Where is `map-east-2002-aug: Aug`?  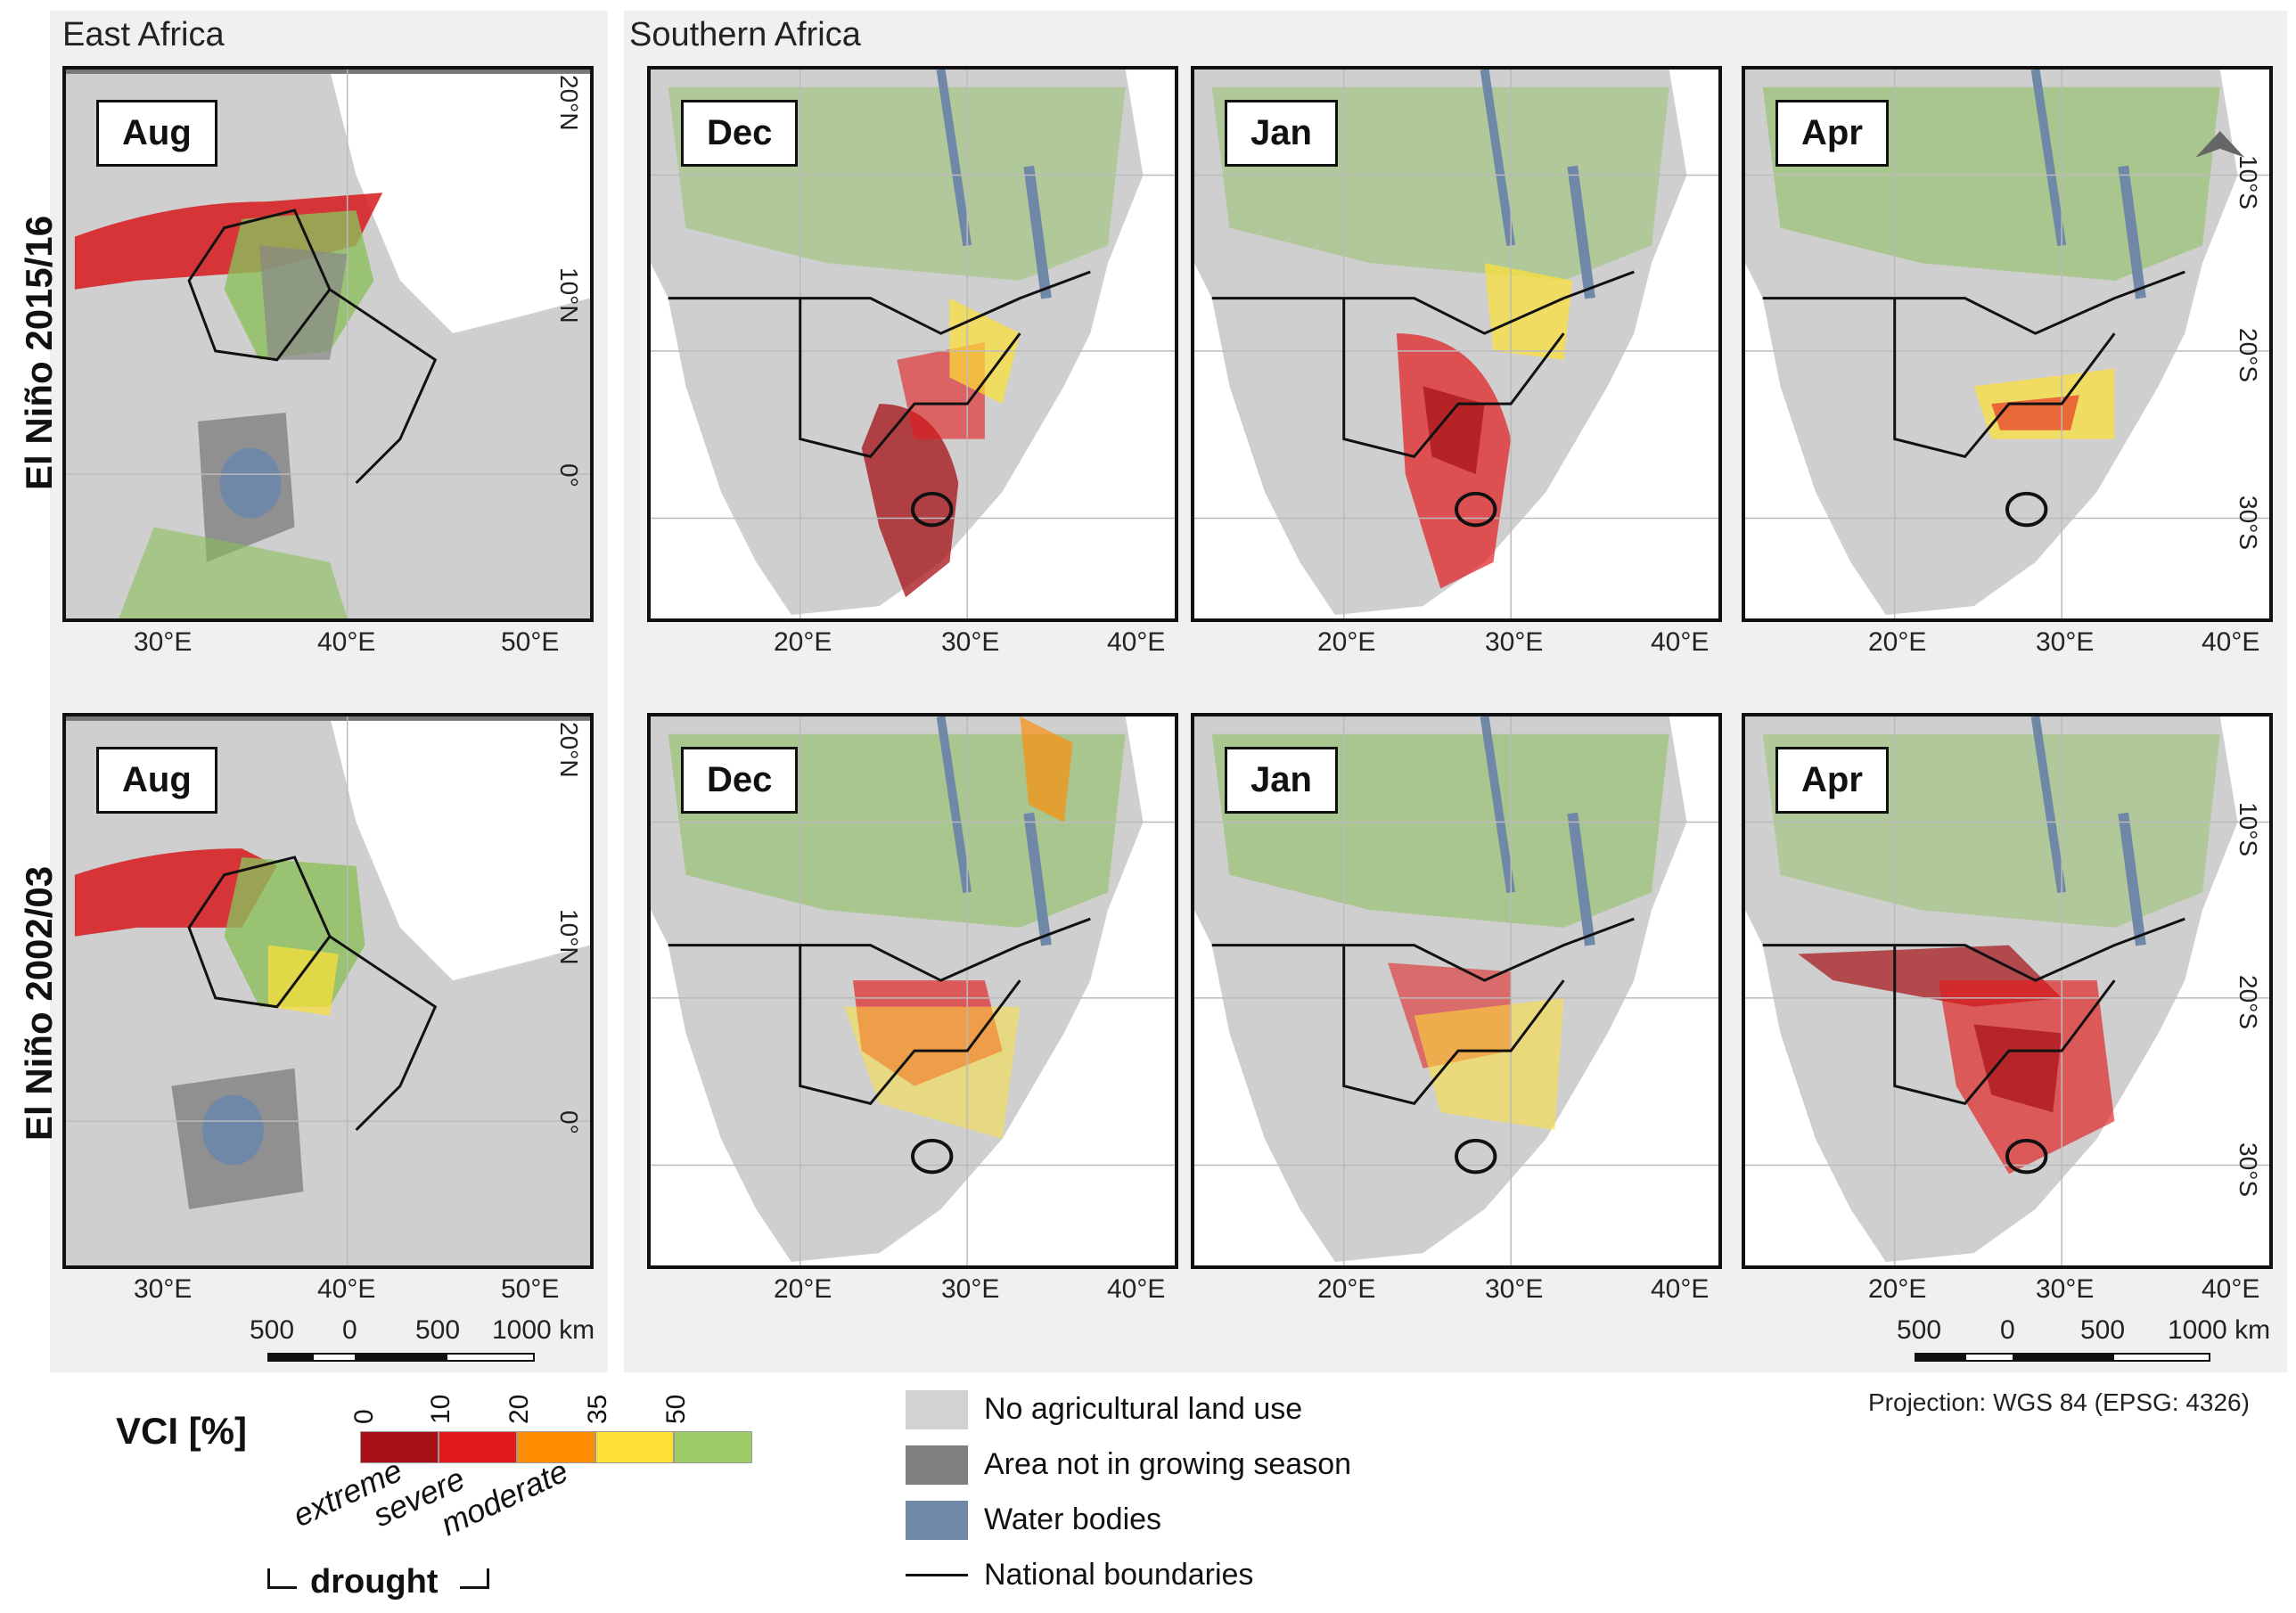
map-east-2002-aug: Aug is located at coordinates (328, 991).